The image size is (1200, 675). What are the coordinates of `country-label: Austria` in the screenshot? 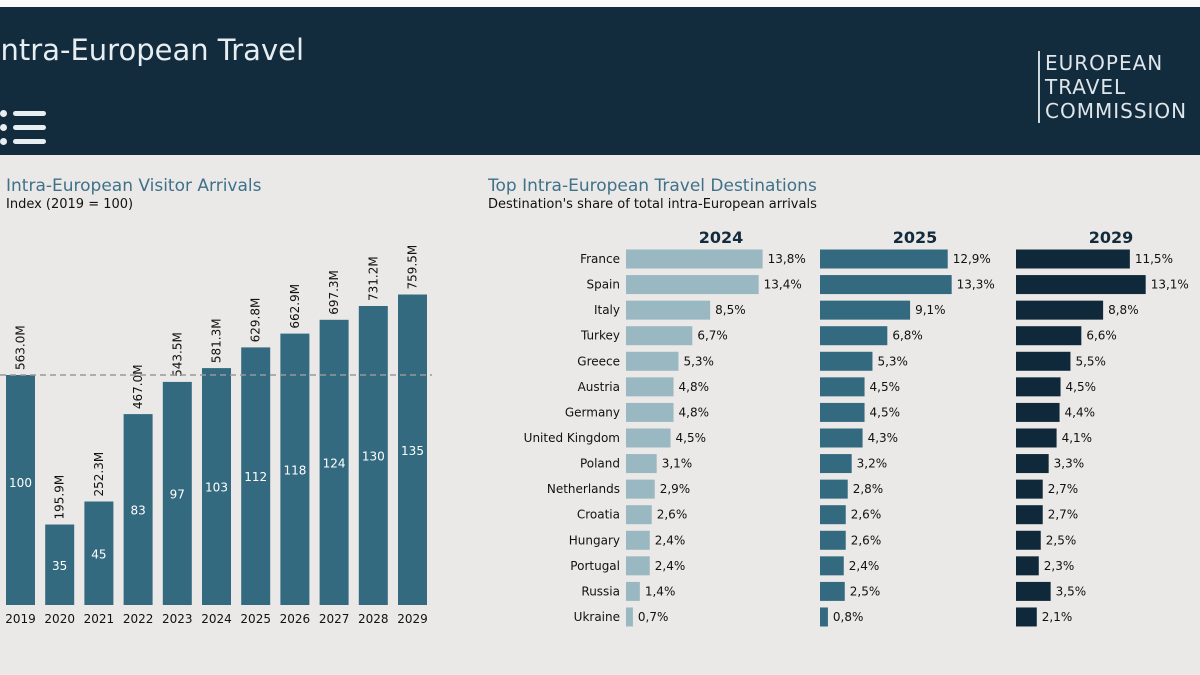 It's located at (599, 387).